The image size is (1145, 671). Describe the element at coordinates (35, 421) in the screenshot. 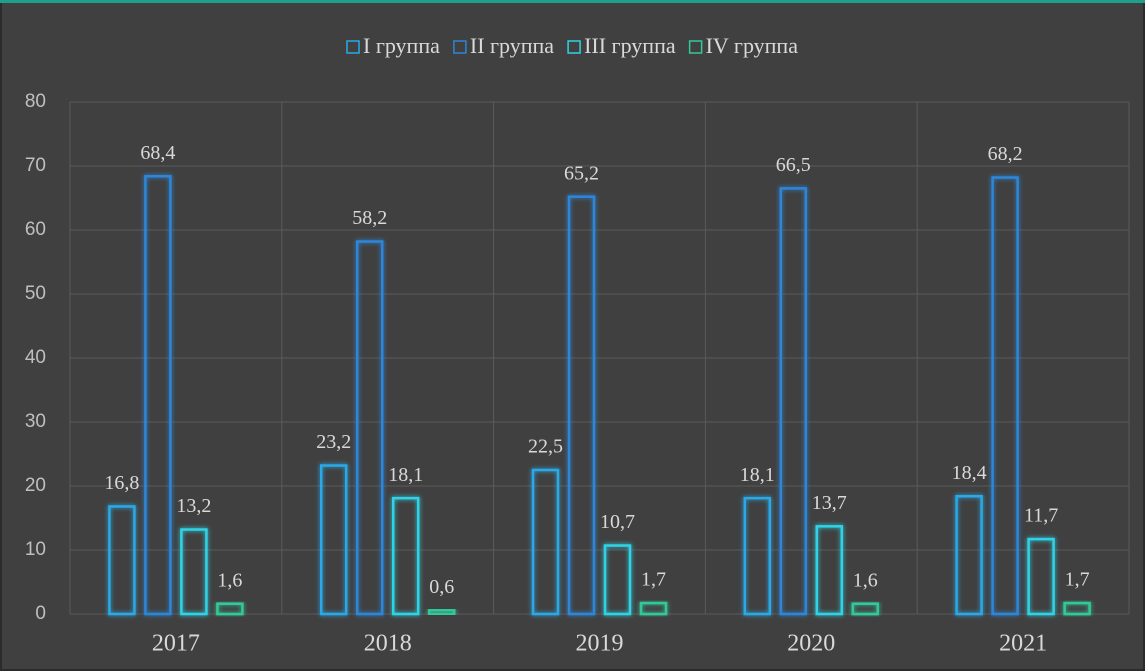

I see `y-tick-label: 30` at that location.